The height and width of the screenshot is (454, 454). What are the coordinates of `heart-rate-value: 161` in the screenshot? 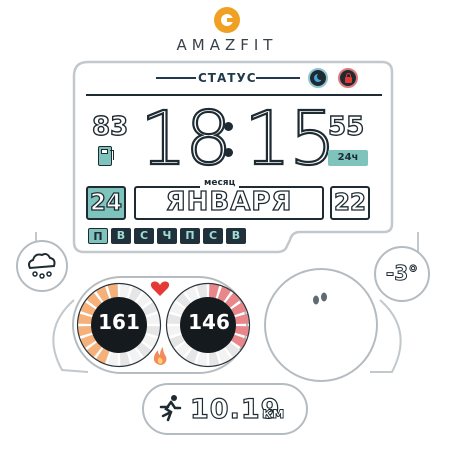 It's located at (119, 322).